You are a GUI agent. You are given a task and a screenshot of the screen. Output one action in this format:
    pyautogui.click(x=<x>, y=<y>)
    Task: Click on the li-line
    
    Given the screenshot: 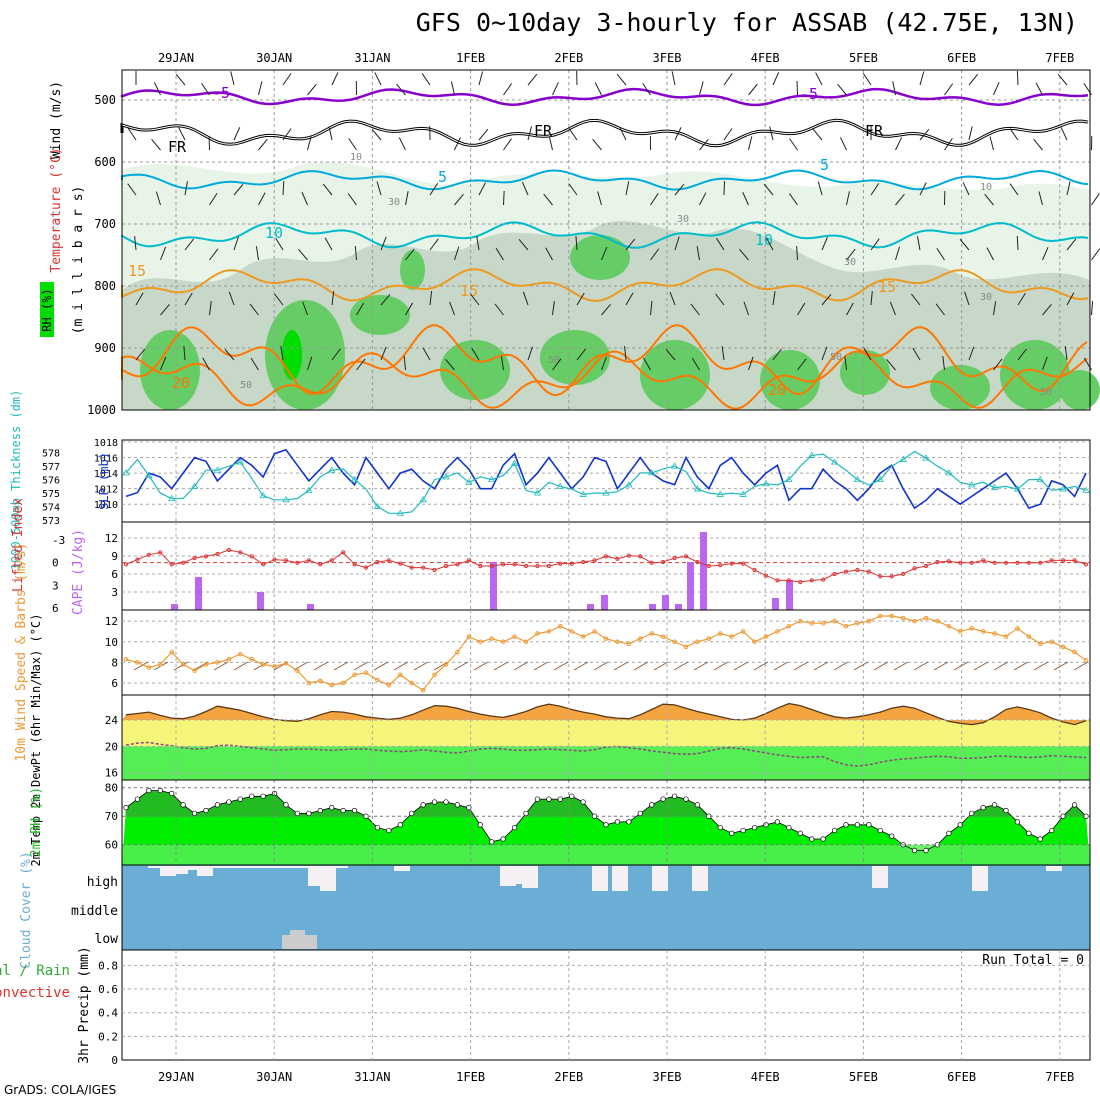 What is the action you would take?
    pyautogui.click(x=606, y=566)
    